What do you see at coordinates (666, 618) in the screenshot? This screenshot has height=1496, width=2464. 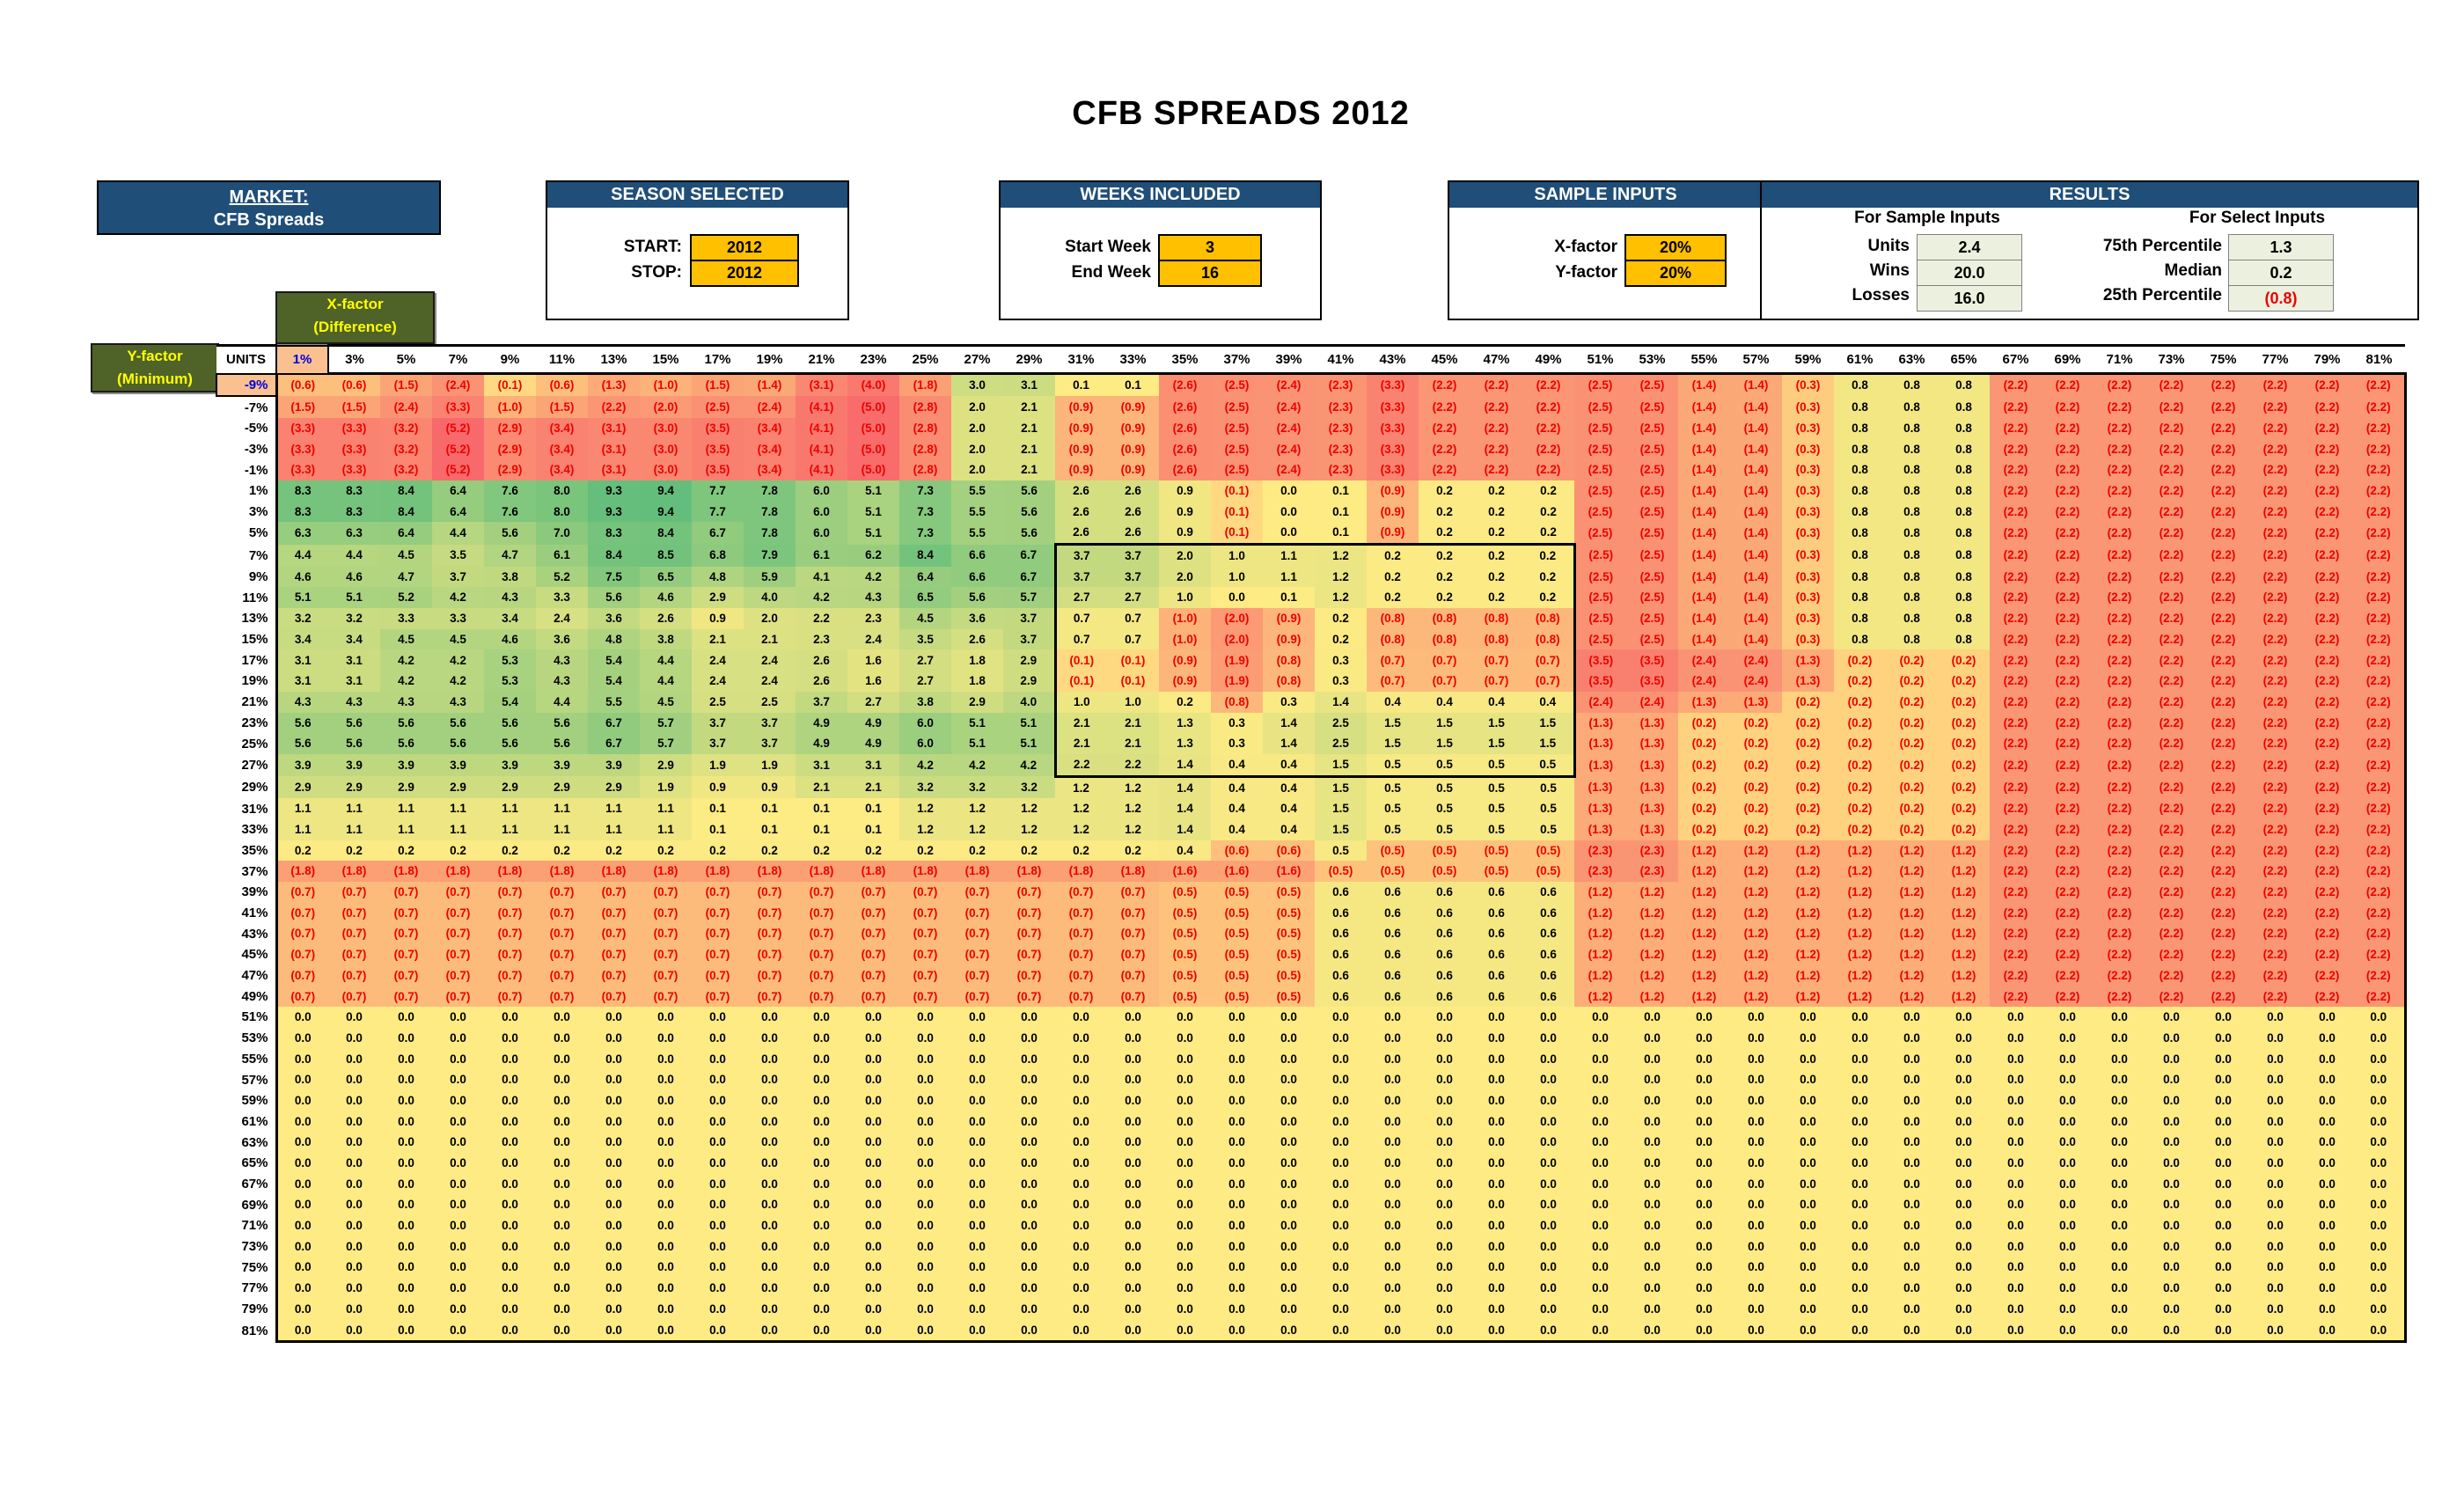 I see `matrix-cell: 2.6` at bounding box center [666, 618].